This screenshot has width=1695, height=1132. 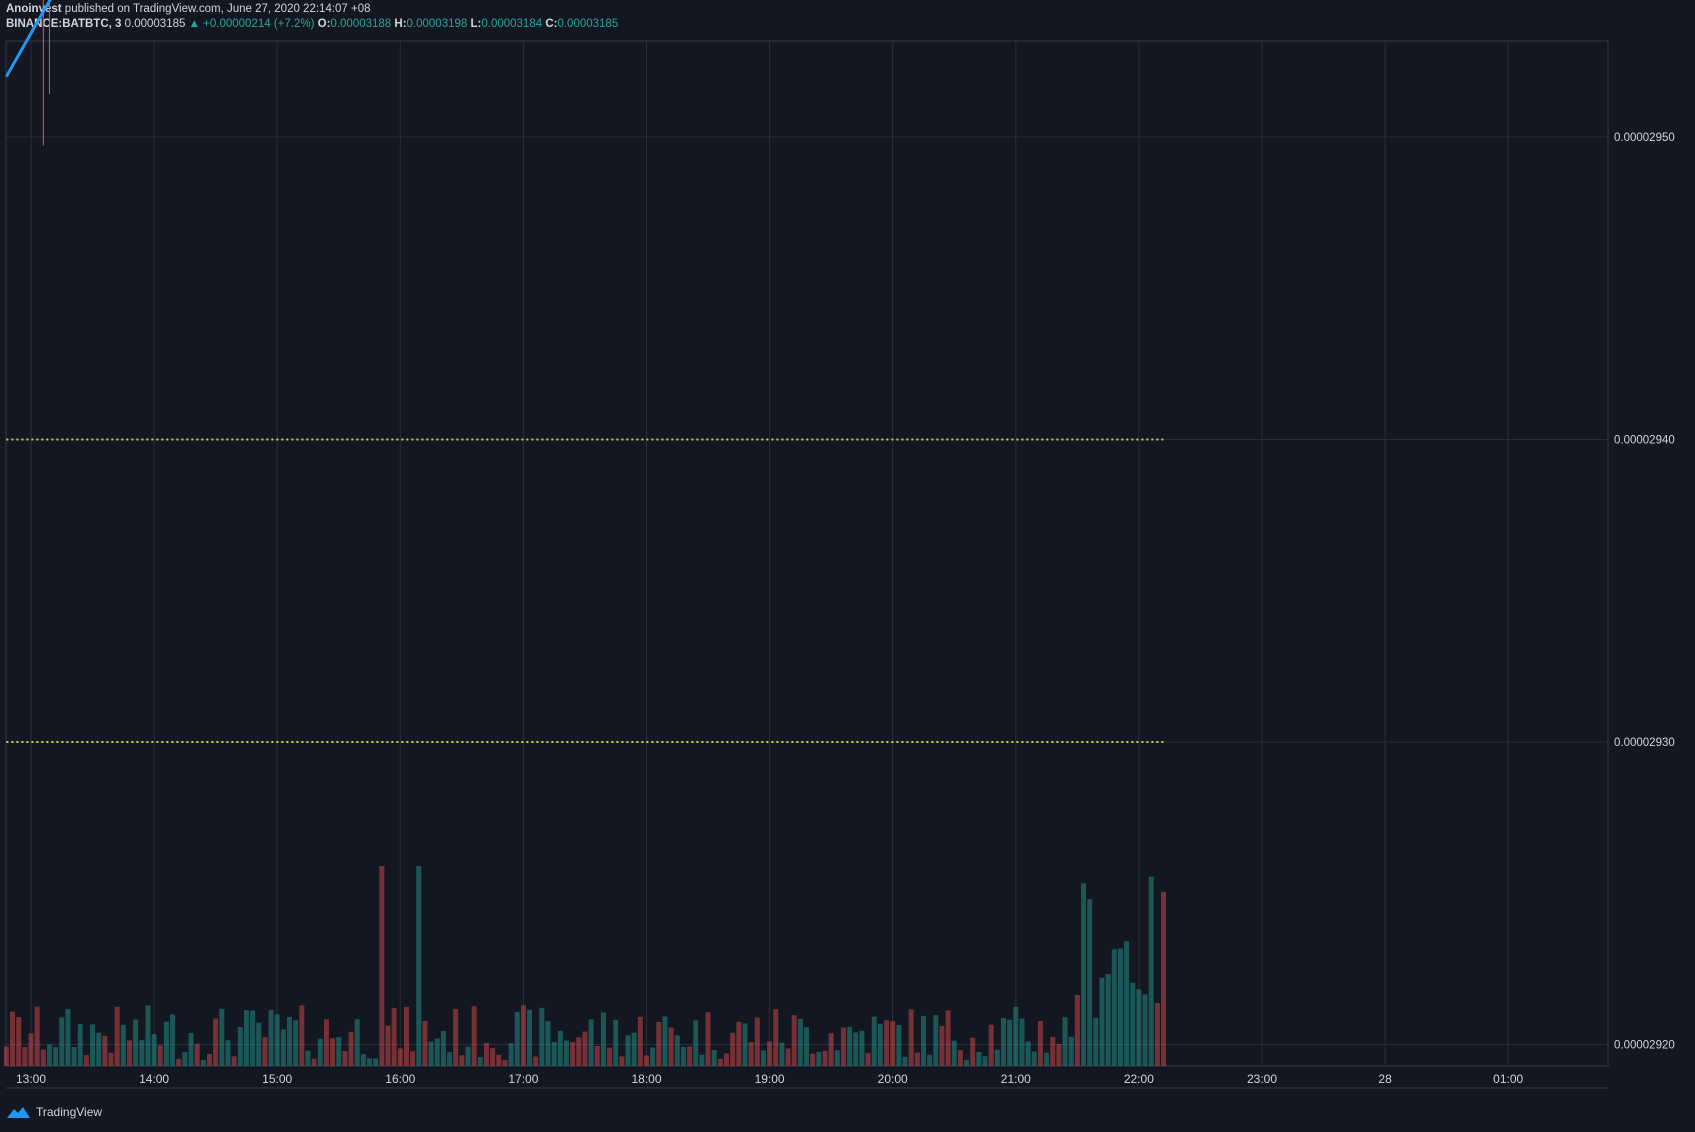 What do you see at coordinates (1508, 1079) in the screenshot?
I see `x-tick-label: 01:00` at bounding box center [1508, 1079].